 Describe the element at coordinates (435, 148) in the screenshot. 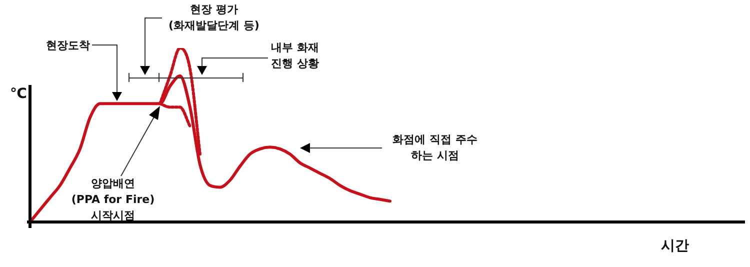

I see `annotation: 화점에 직접 주수 하는 시점` at that location.